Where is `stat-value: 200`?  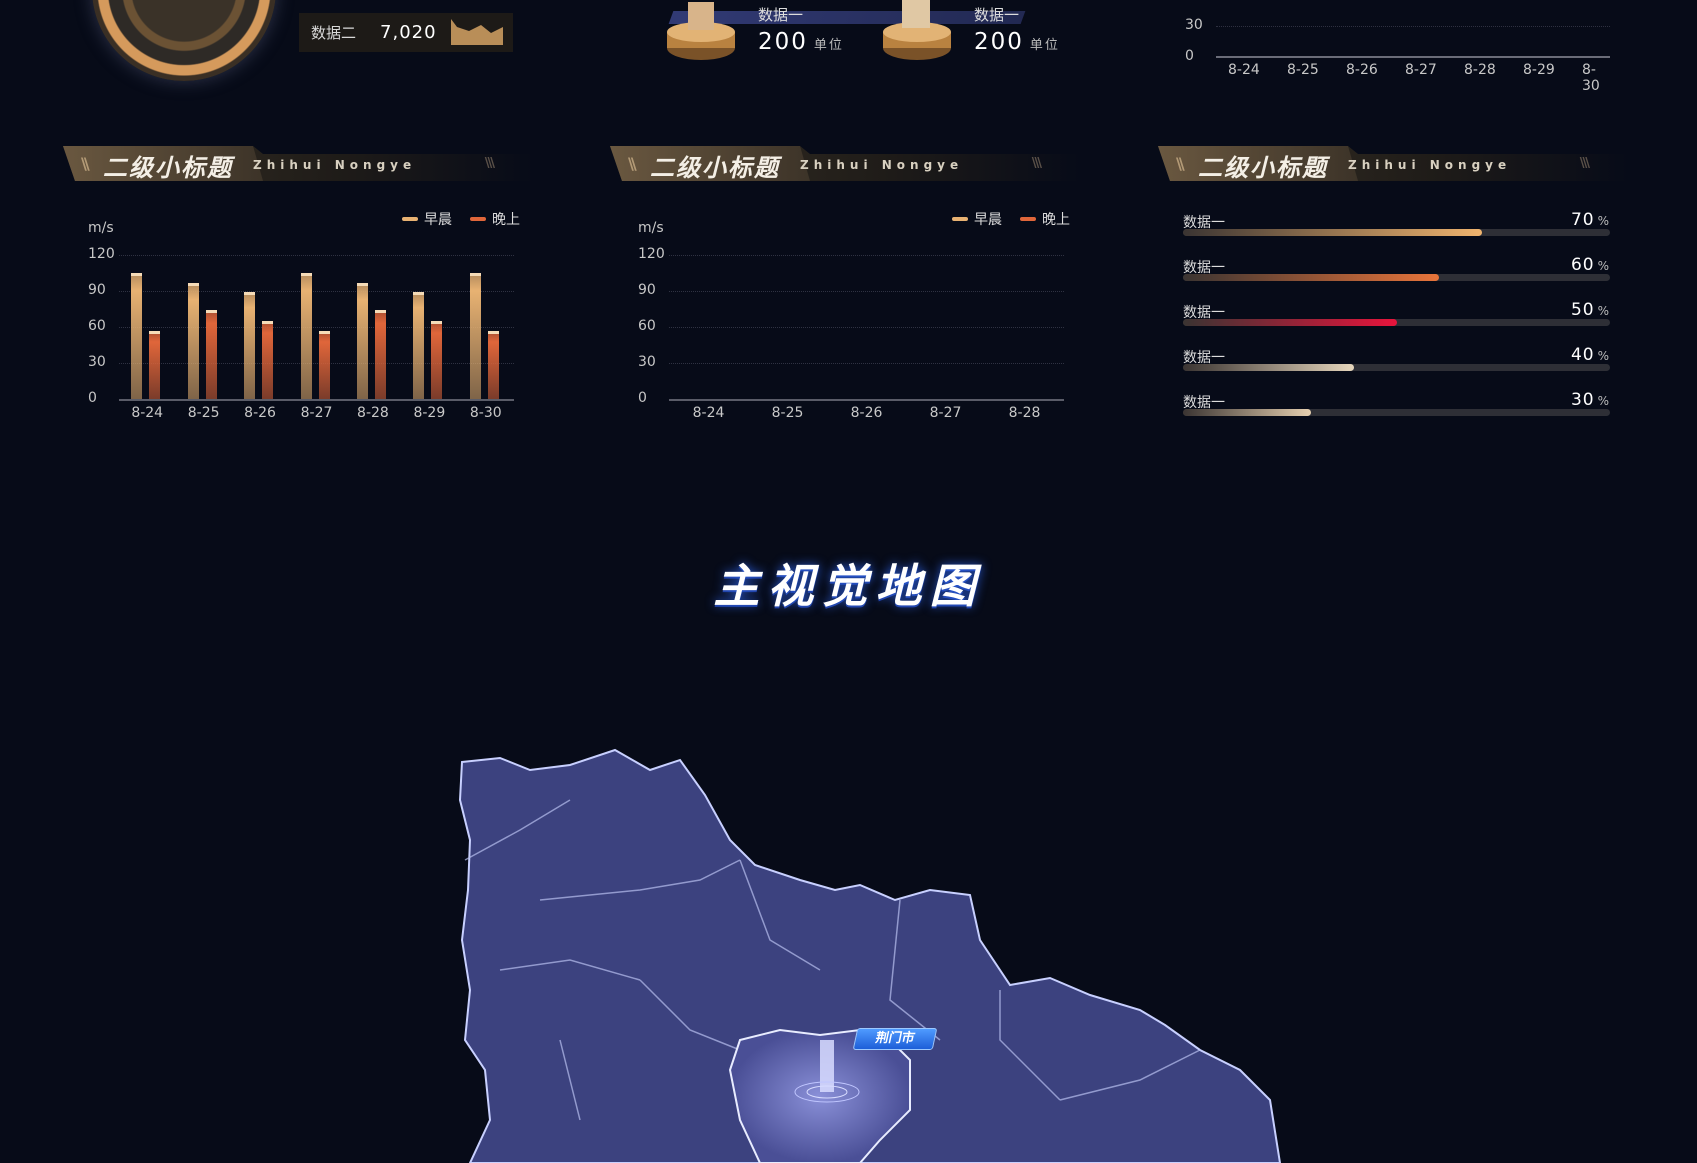 stat-value: 200 is located at coordinates (999, 42).